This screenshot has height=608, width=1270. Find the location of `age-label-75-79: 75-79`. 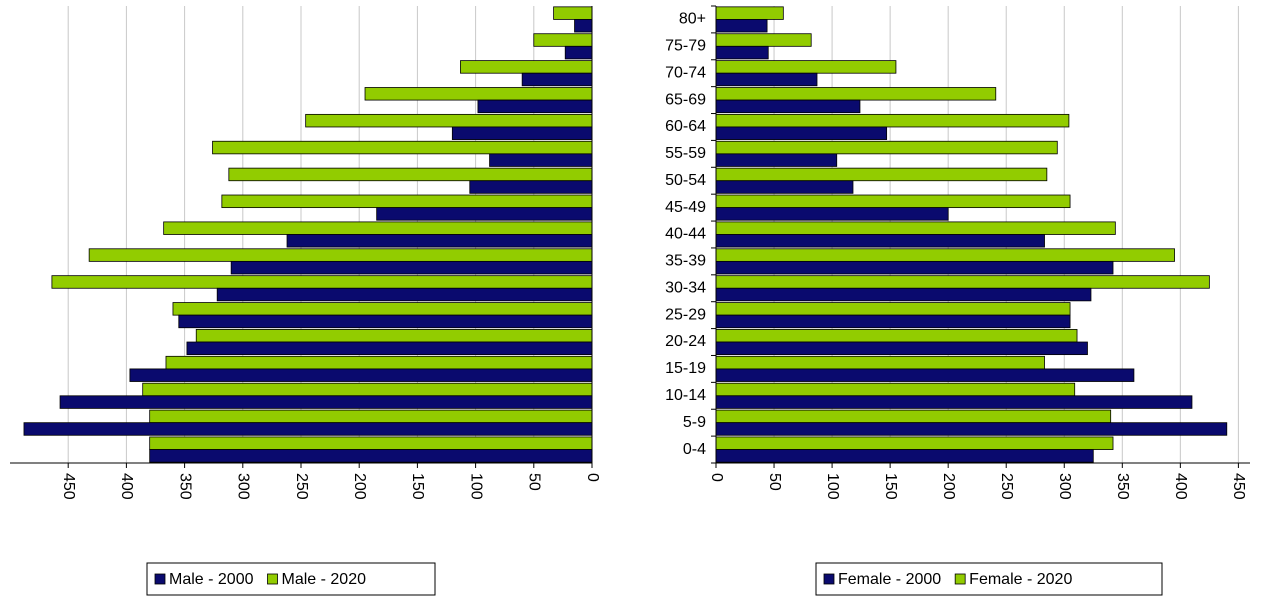

age-label-75-79: 75-79 is located at coordinates (685, 46).